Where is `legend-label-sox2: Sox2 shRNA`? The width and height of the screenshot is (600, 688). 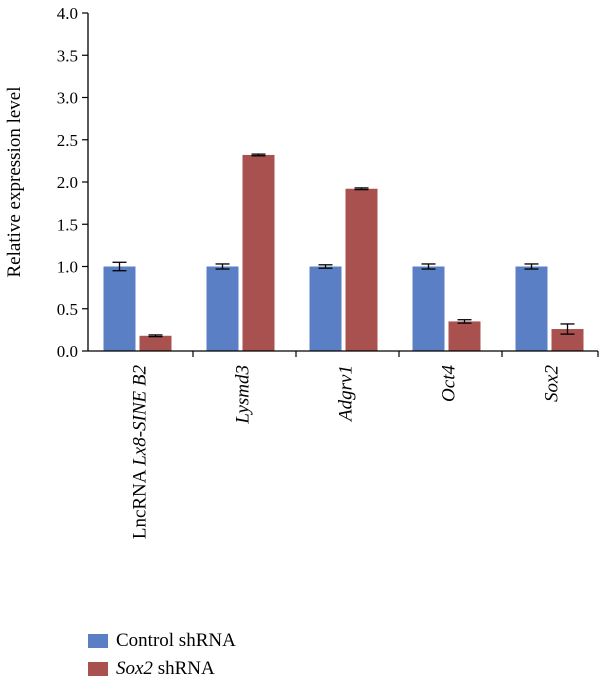
legend-label-sox2: Sox2 shRNA is located at coordinates (165, 668).